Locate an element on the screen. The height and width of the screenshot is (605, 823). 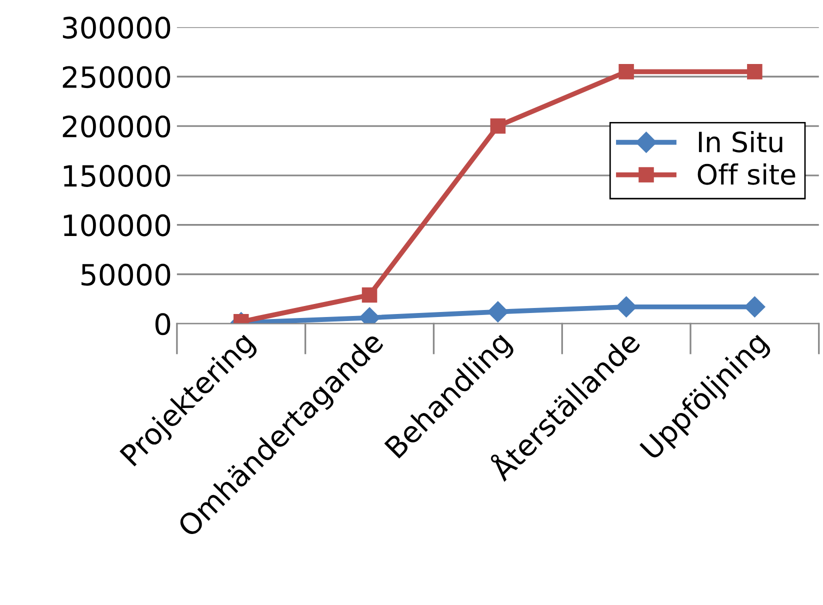
y-tick-label: 50000 is located at coordinates (126, 275).